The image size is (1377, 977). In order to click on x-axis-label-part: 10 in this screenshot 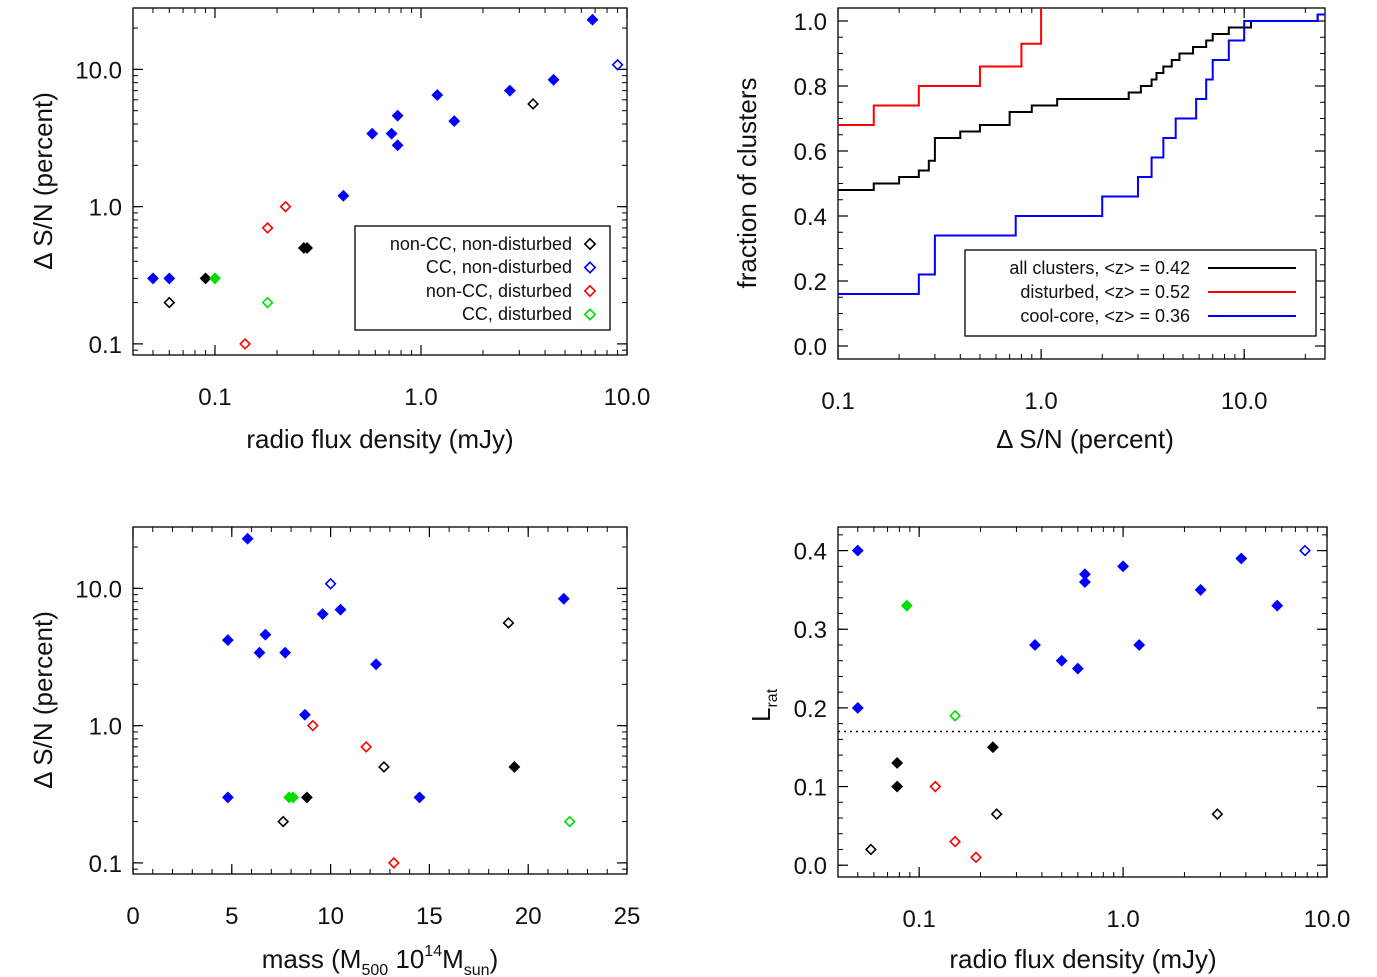, I will do `click(406, 959)`.